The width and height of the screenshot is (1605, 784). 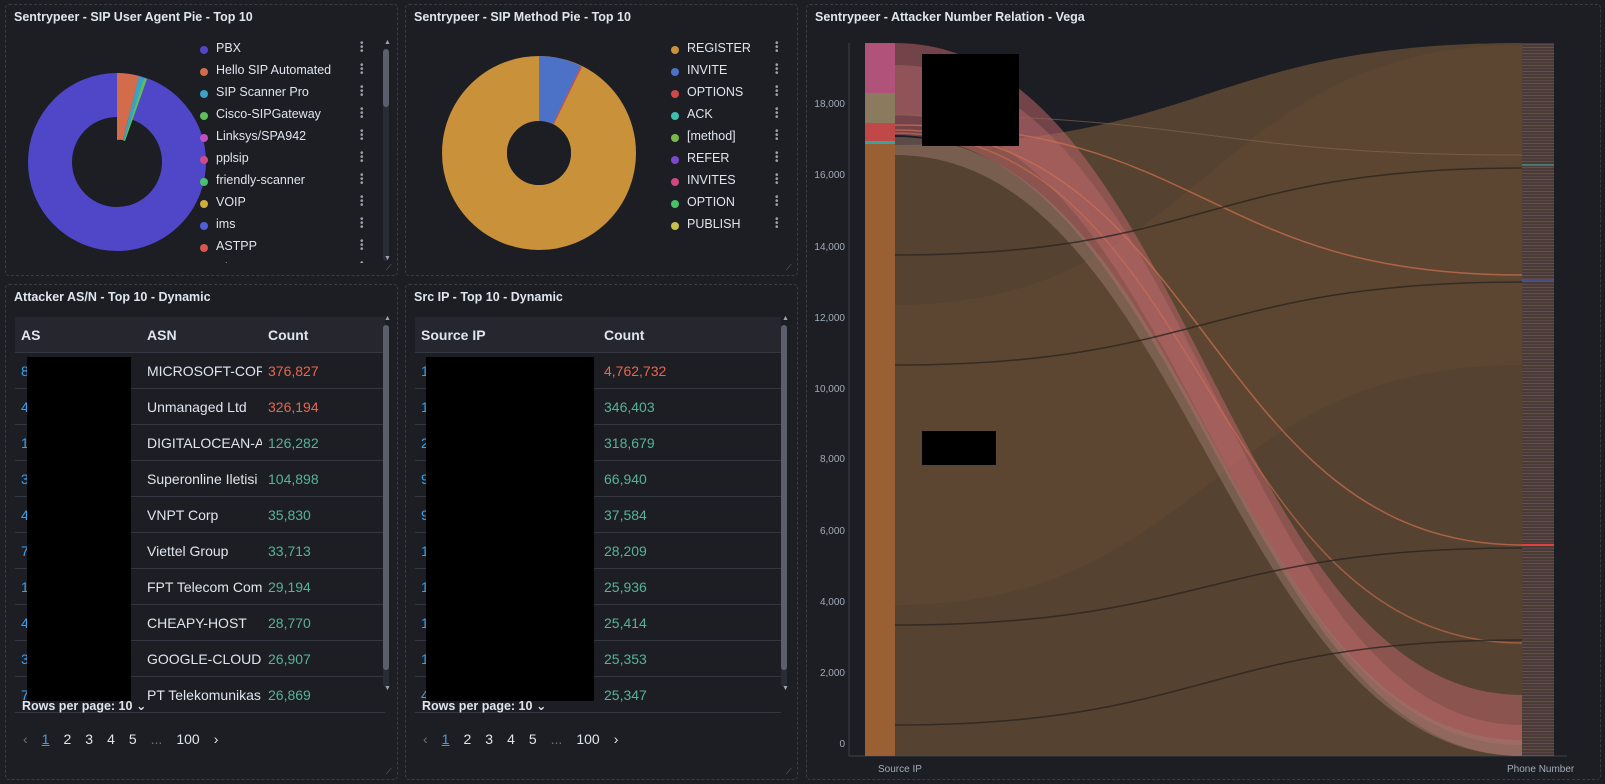 I want to click on legend-item: ASTPP • • •, so click(x=285, y=248).